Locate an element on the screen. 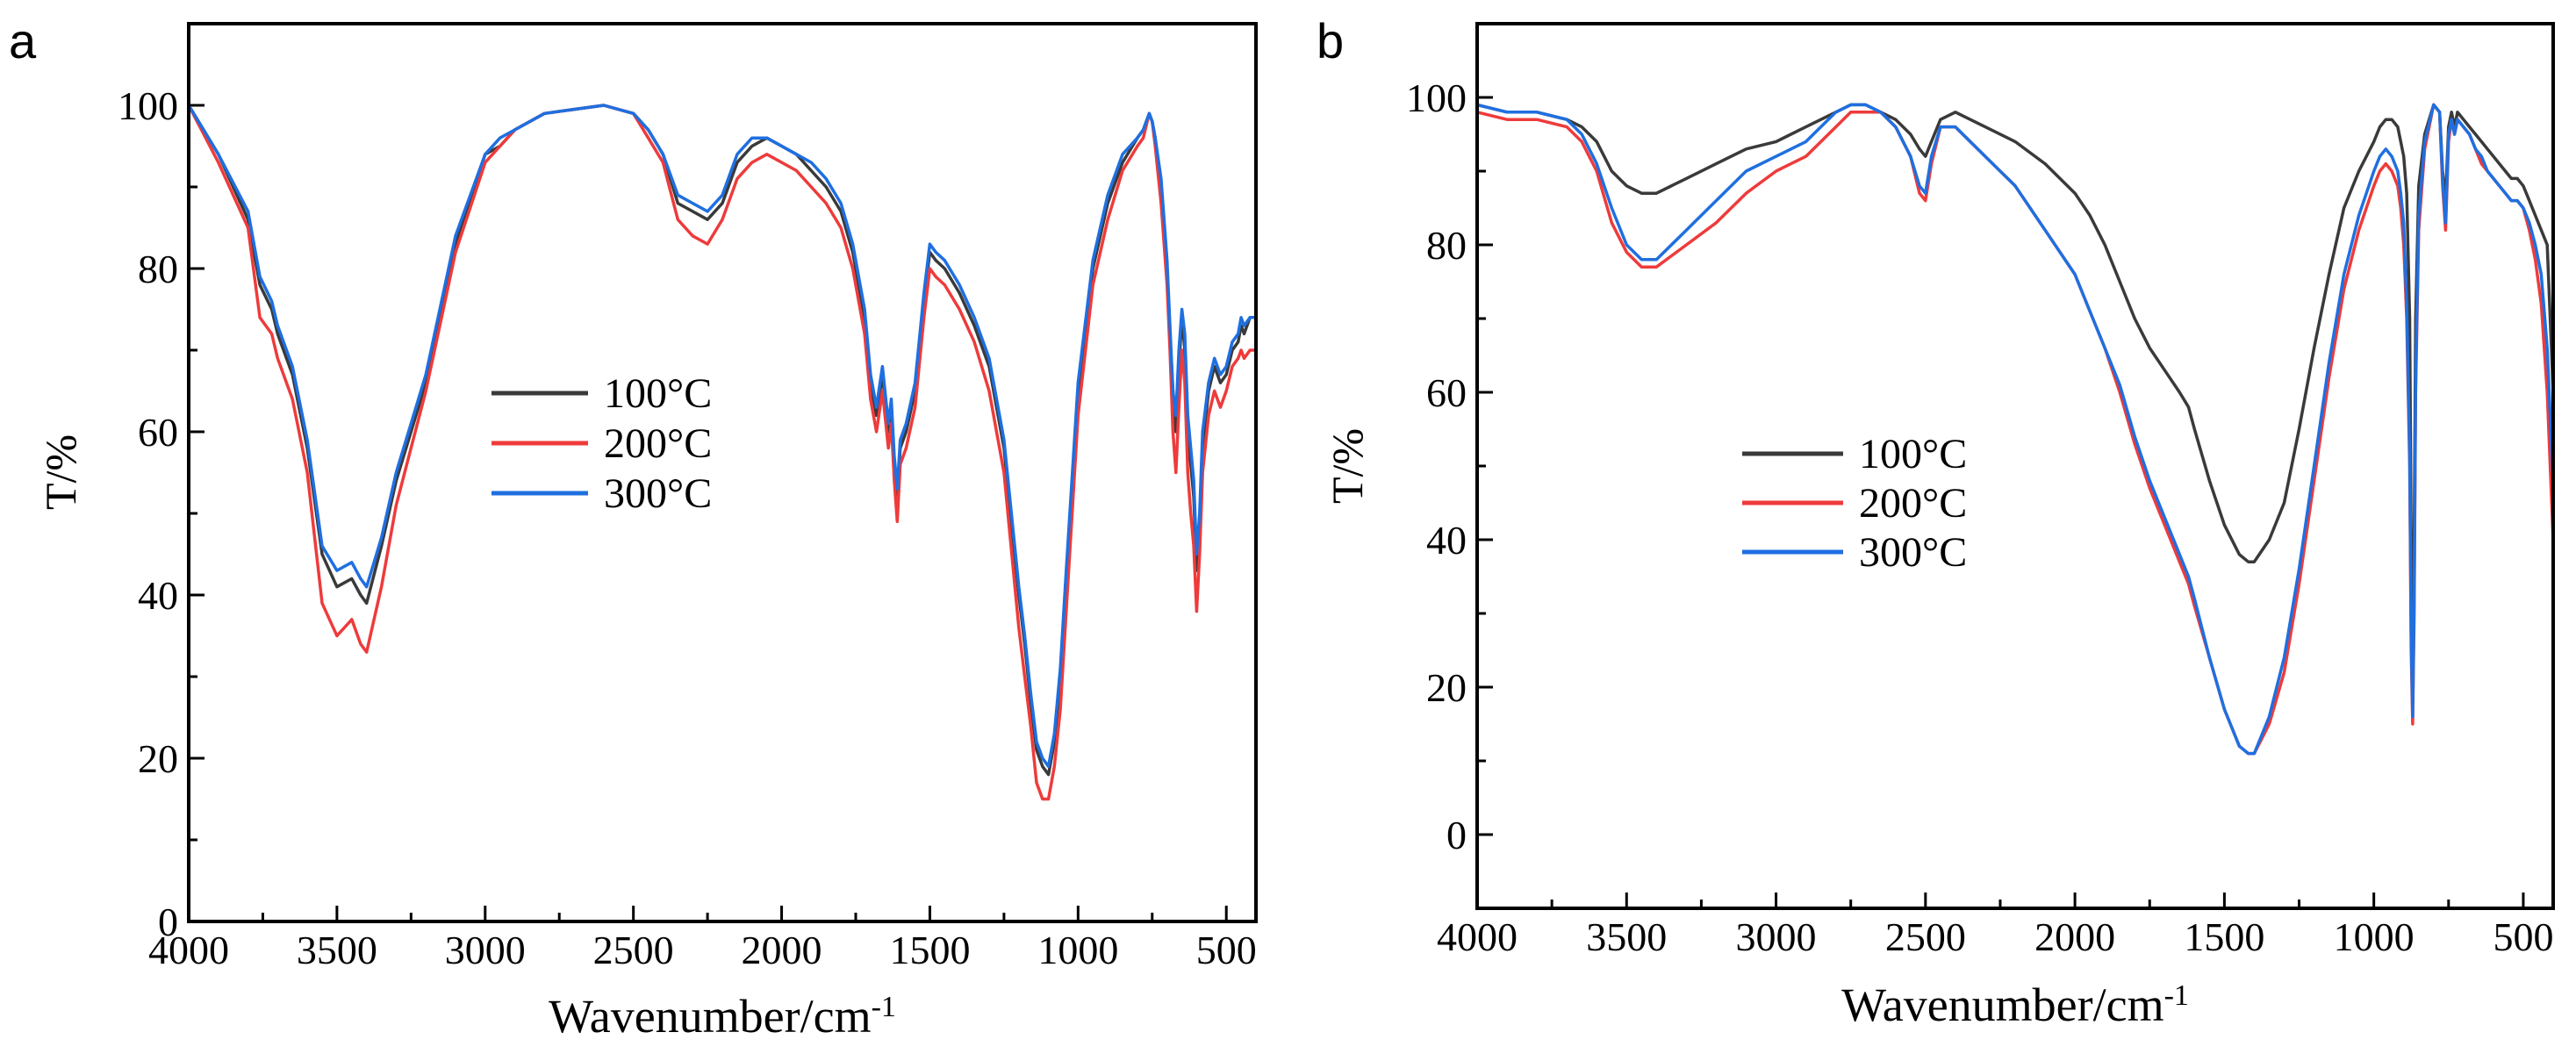 This screenshot has height=1061, width=2576. panel-b-ylabel: T/% is located at coordinates (1347, 466).